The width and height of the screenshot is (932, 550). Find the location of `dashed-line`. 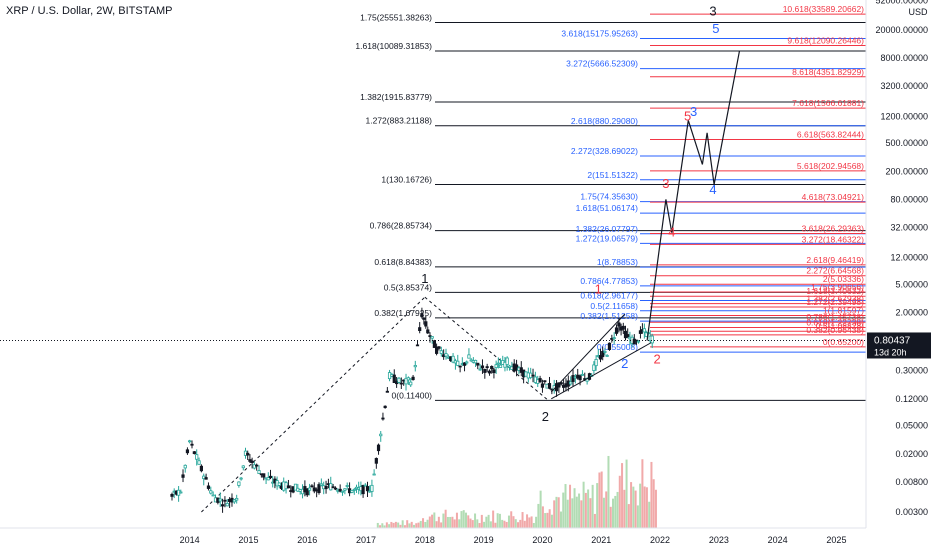

dashed-line is located at coordinates (486, 348).